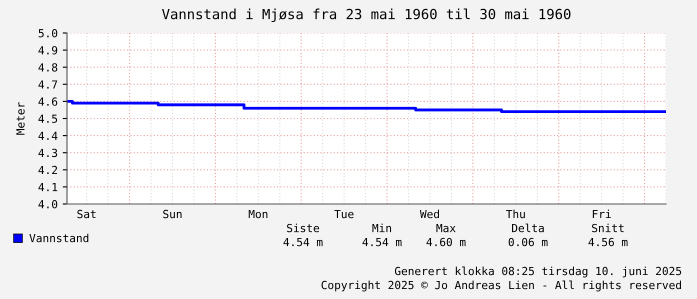 The width and height of the screenshot is (697, 299). What do you see at coordinates (48, 50) in the screenshot?
I see `y-tick-label: 4.9` at bounding box center [48, 50].